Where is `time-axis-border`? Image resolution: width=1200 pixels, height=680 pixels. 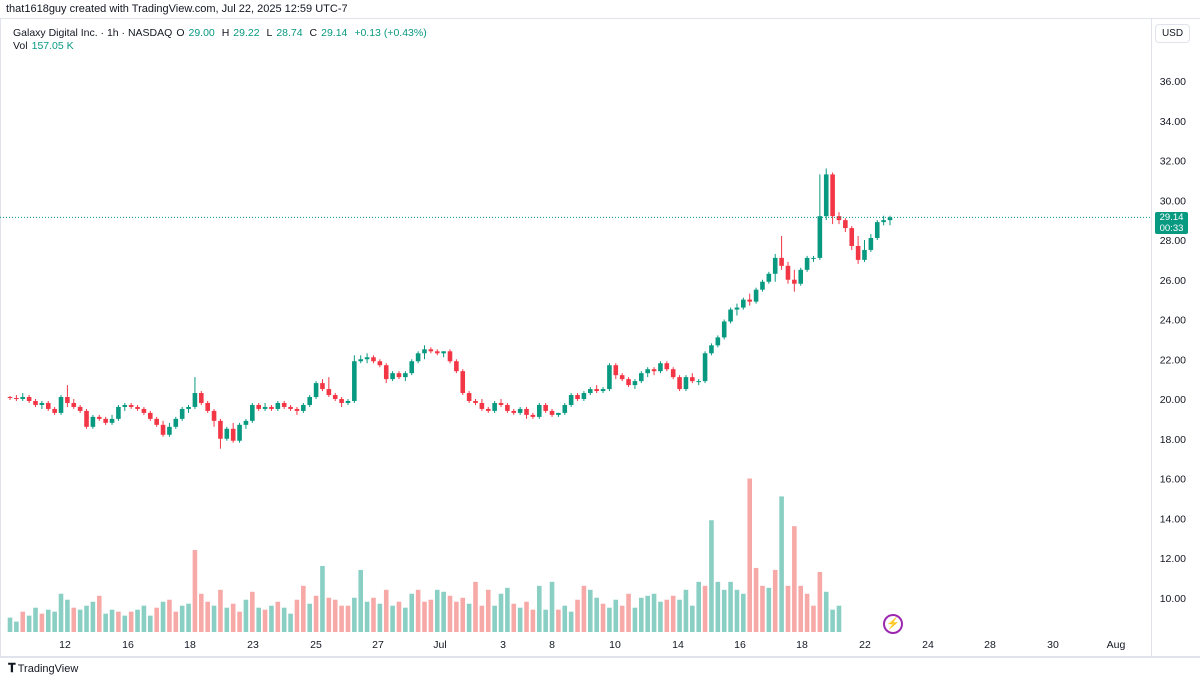
time-axis-border is located at coordinates (600, 657).